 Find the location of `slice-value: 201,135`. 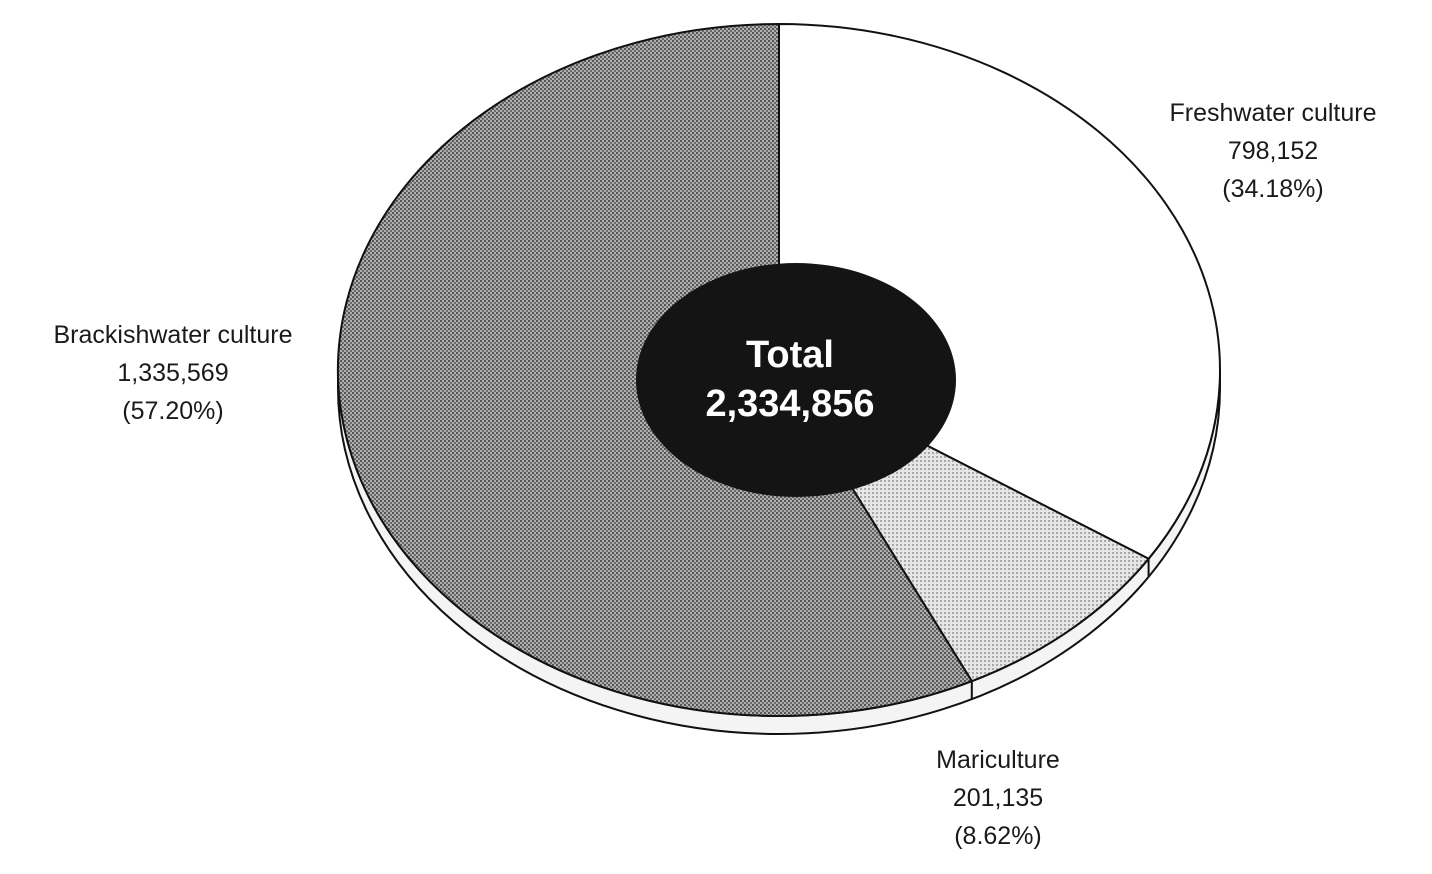

slice-value: 201,135 is located at coordinates (998, 798).